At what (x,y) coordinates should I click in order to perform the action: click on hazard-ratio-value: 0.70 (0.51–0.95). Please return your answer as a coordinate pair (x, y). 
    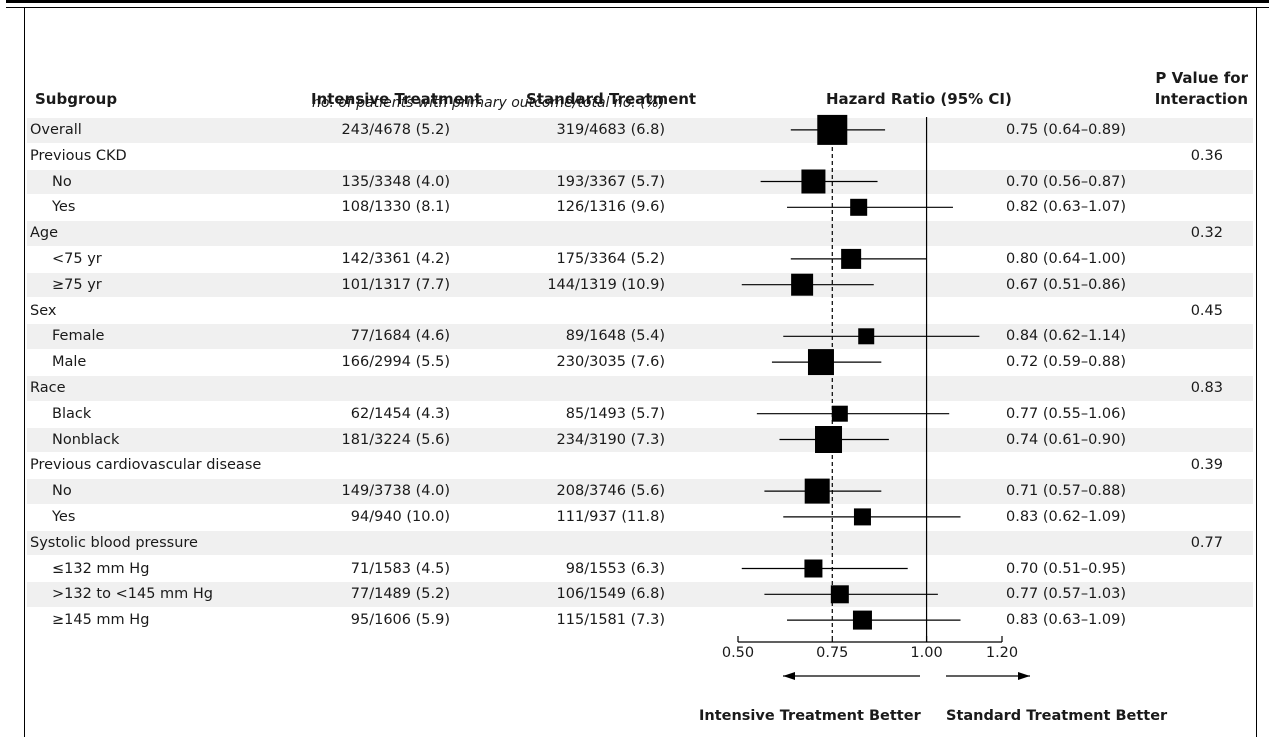
    Looking at the image, I should click on (1066, 568).